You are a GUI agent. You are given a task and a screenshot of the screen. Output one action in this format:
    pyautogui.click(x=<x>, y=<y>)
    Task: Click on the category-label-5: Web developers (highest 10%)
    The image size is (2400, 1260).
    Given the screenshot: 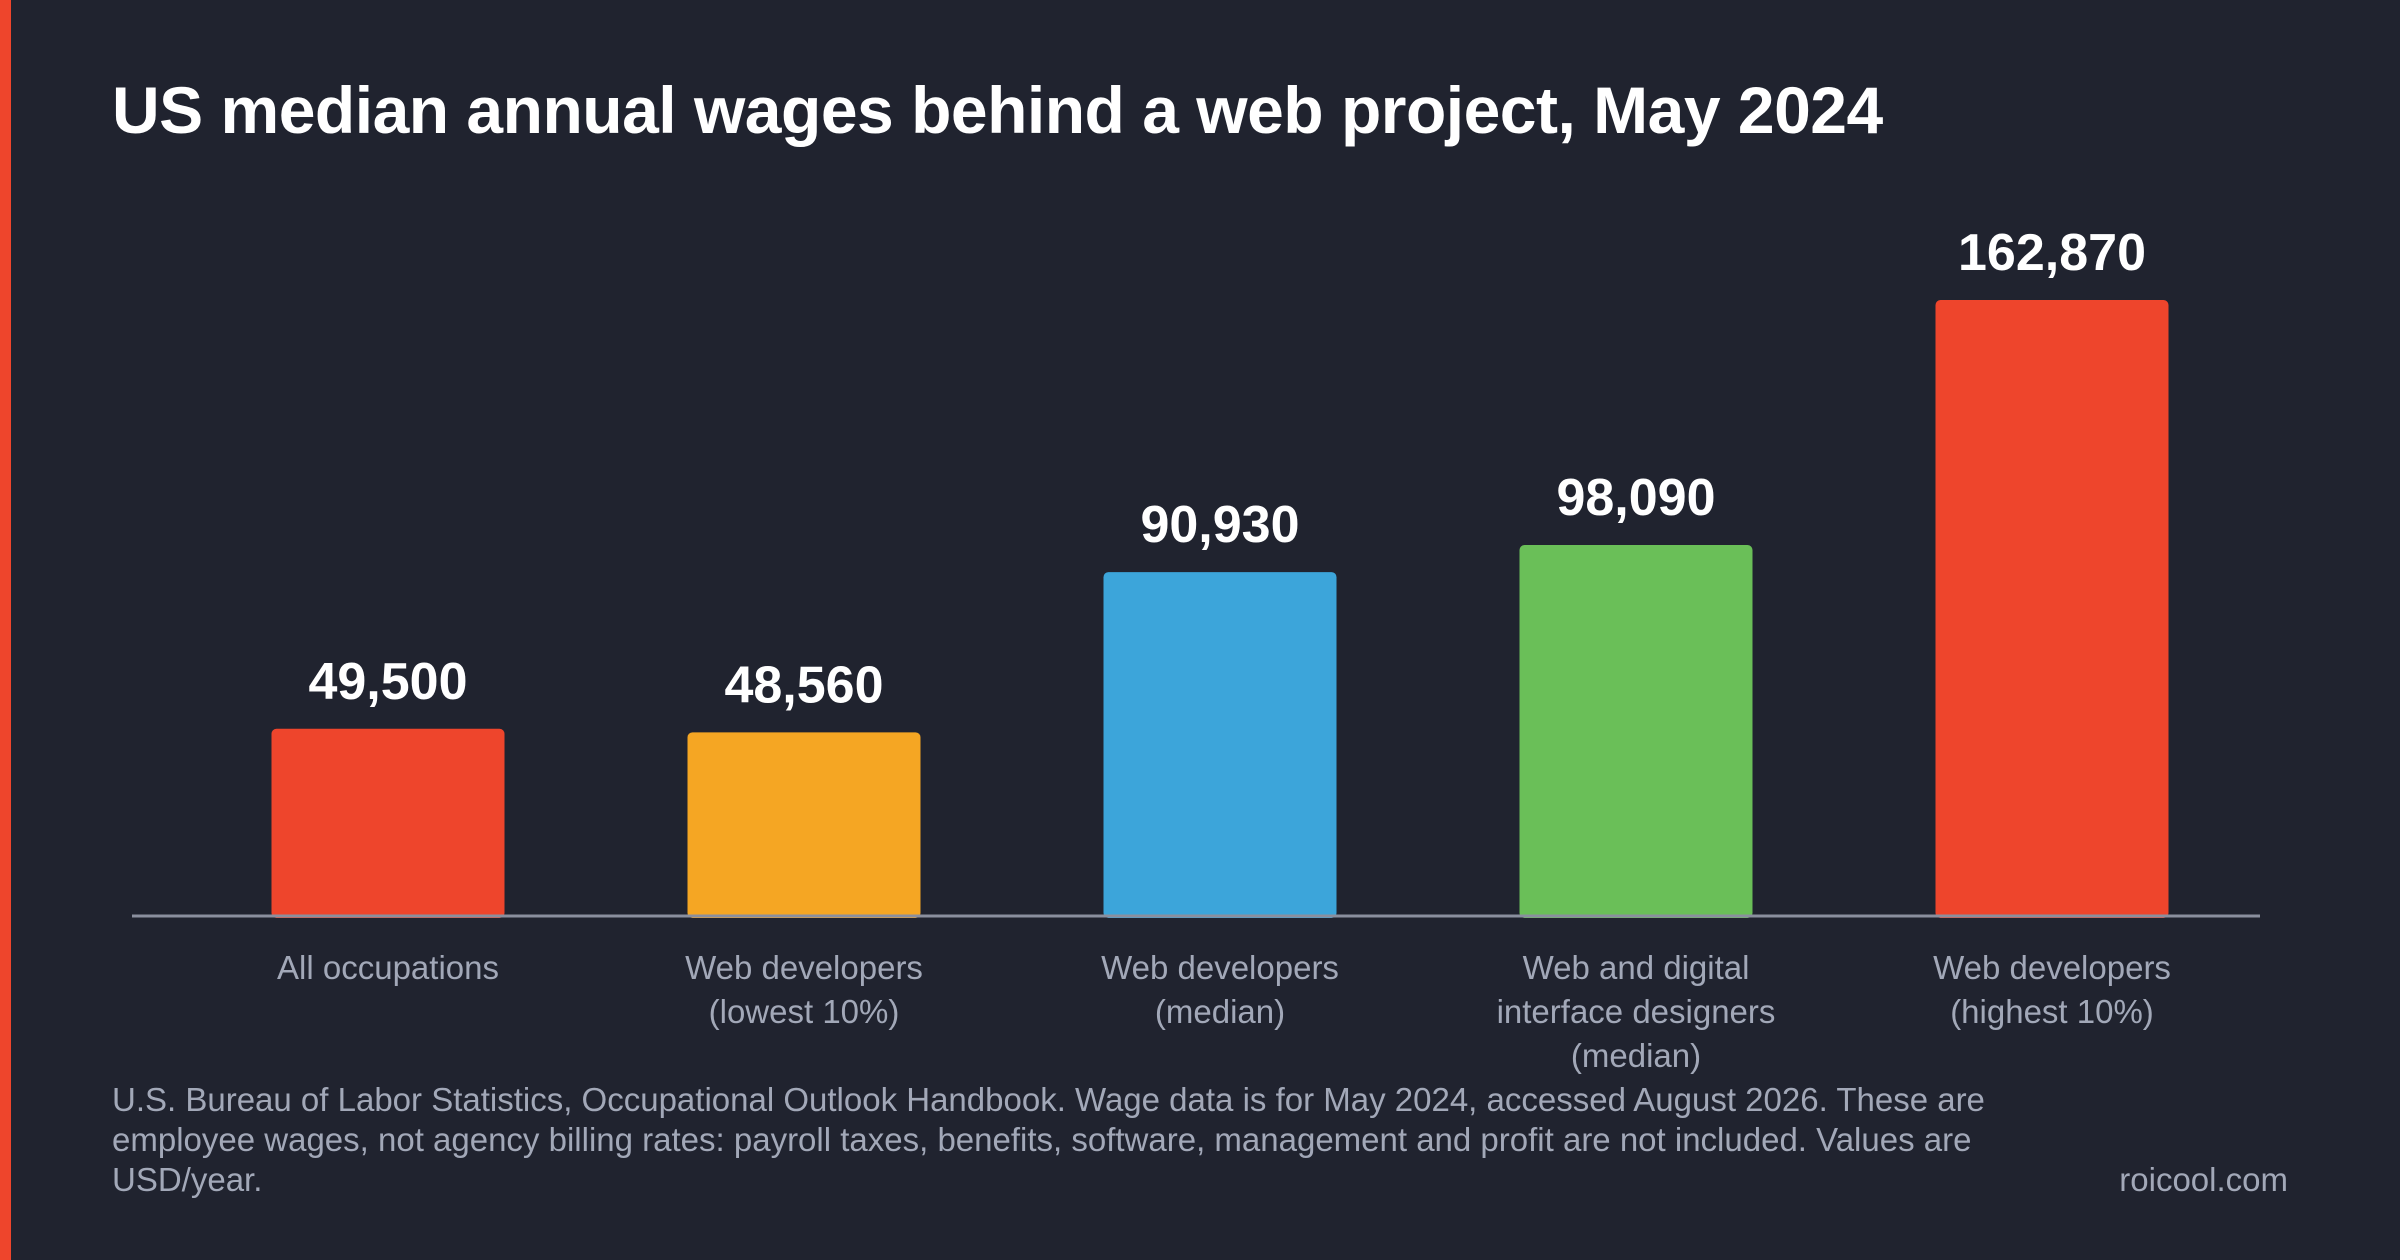 What is the action you would take?
    pyautogui.click(x=2052, y=989)
    